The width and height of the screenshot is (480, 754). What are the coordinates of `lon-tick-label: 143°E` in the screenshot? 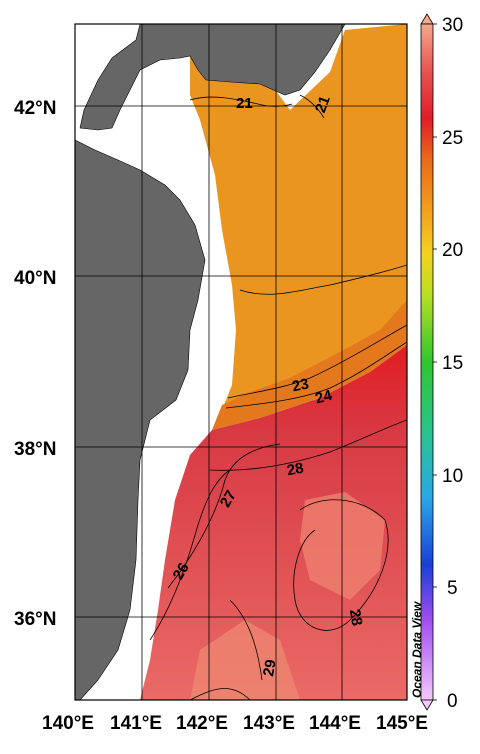 It's located at (269, 723).